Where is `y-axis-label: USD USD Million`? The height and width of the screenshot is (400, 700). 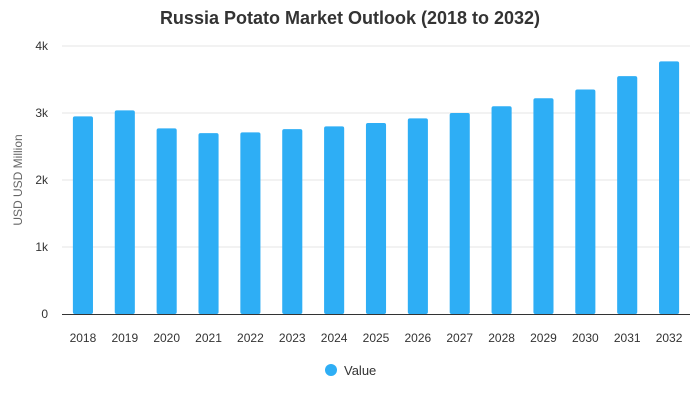
y-axis-label: USD USD Million is located at coordinates (18, 179).